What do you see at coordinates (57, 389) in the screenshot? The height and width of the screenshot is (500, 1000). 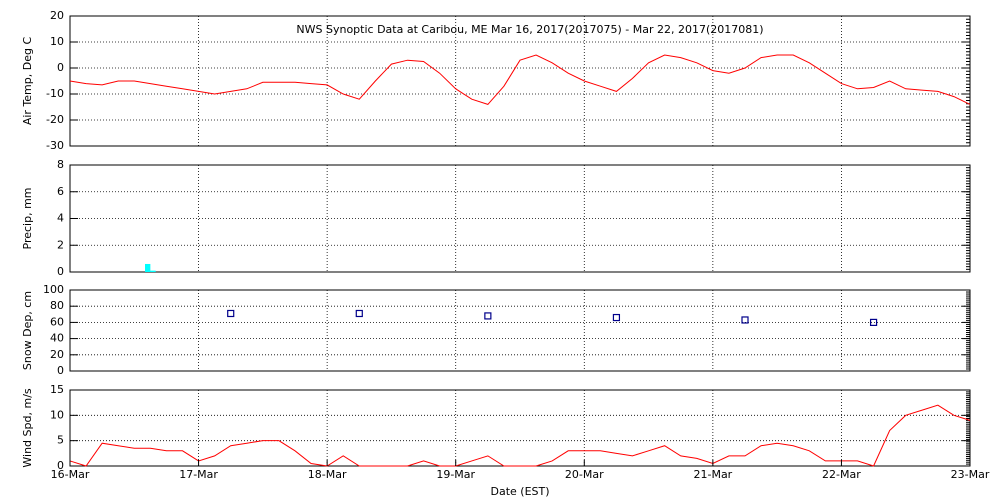 I see `y-tick-label: 15` at bounding box center [57, 389].